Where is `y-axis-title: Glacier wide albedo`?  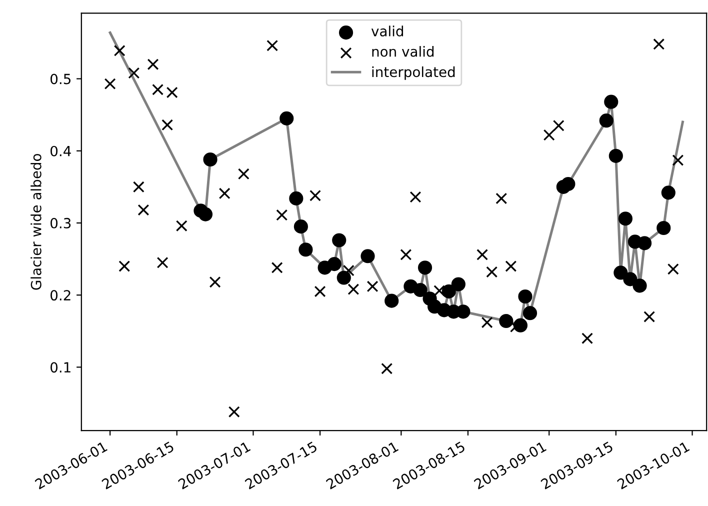 y-axis-title: Glacier wide albedo is located at coordinates (36, 222).